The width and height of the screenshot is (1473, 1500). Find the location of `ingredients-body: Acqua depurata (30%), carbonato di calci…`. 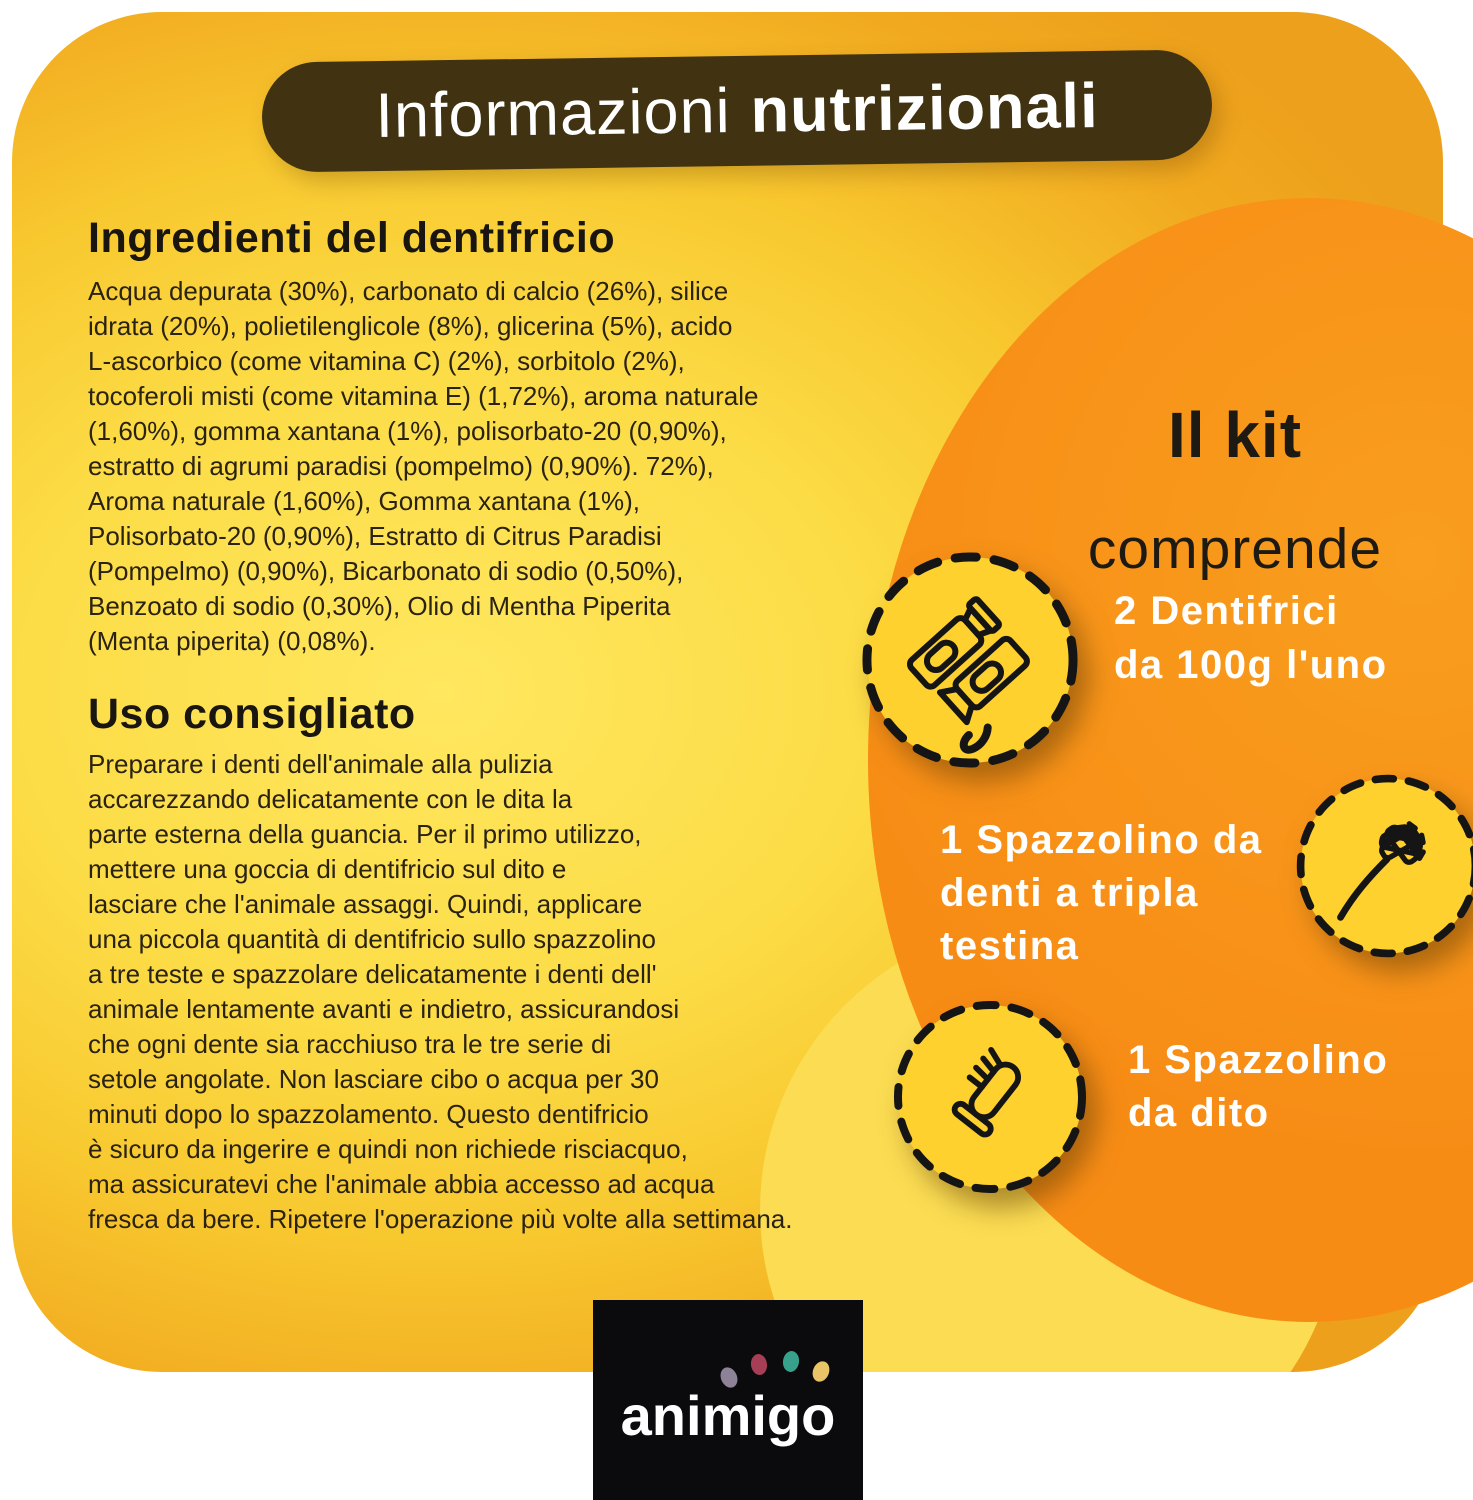

ingredients-body: Acqua depurata (30%), carbonato di calci… is located at coordinates (423, 466).